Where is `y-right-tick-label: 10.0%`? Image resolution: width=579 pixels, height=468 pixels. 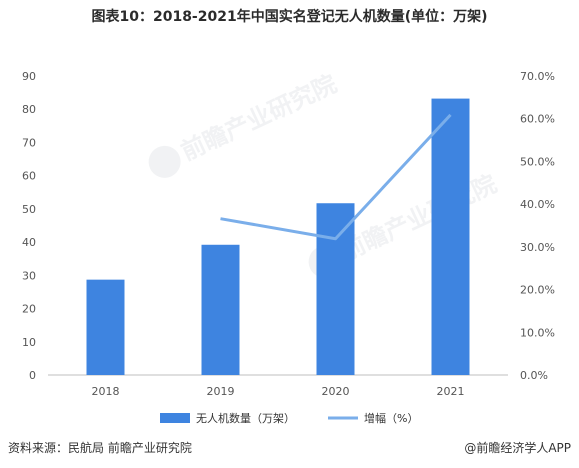 y-right-tick-label: 10.0% is located at coordinates (537, 332).